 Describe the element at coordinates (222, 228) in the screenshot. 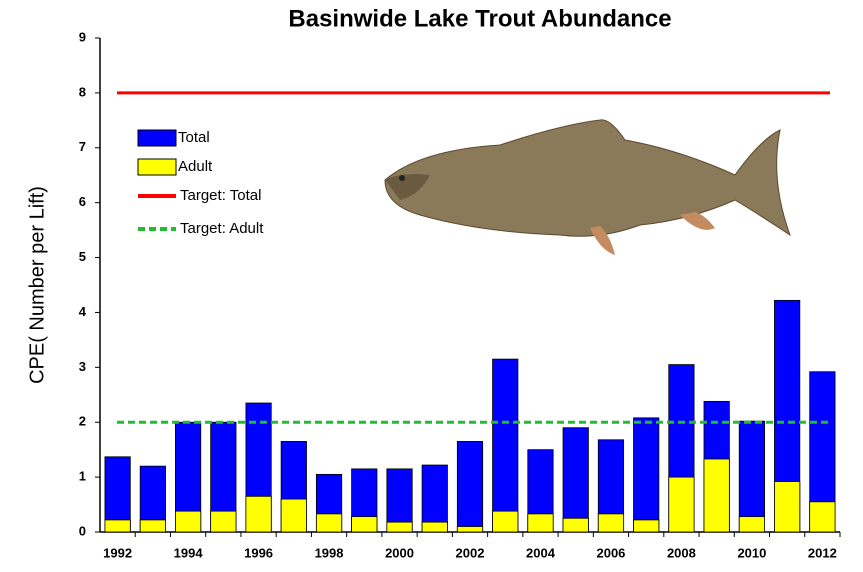

I see `legend-label: Target: Adult` at that location.